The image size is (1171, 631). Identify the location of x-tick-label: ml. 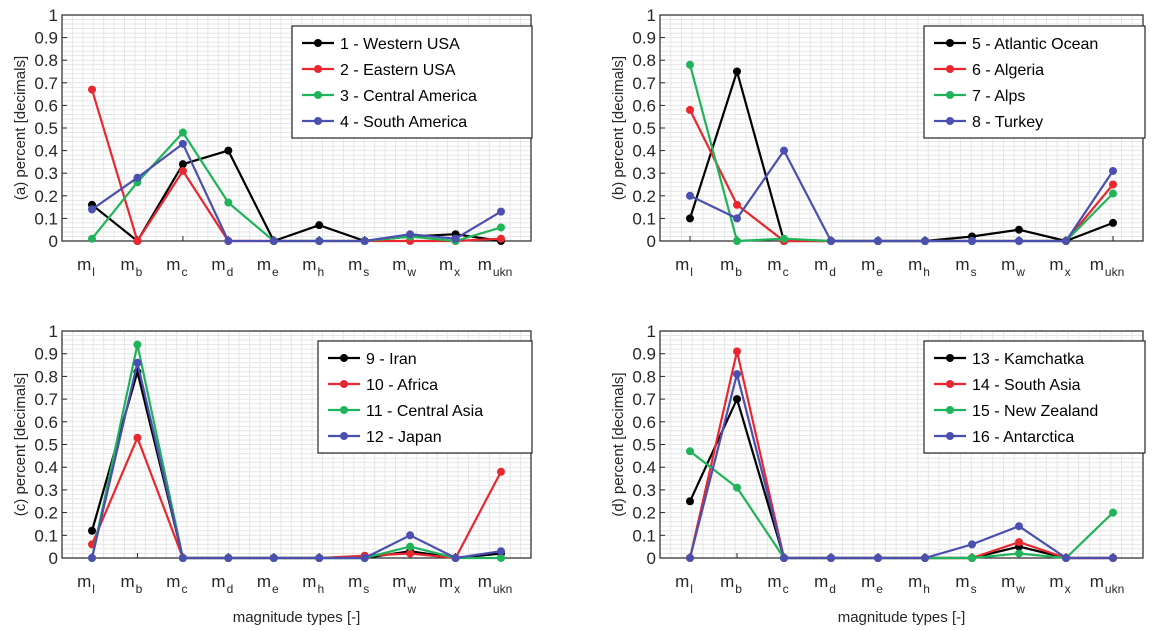
(86, 584).